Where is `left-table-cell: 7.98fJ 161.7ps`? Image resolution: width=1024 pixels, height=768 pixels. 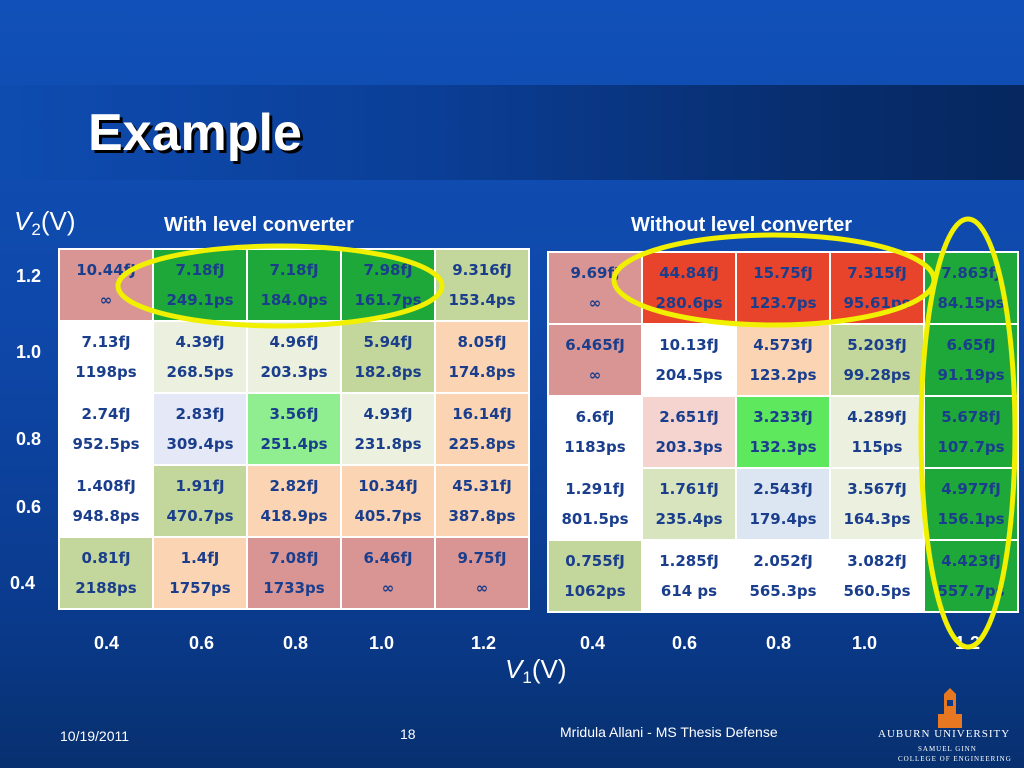 left-table-cell: 7.98fJ 161.7ps is located at coordinates (388, 285).